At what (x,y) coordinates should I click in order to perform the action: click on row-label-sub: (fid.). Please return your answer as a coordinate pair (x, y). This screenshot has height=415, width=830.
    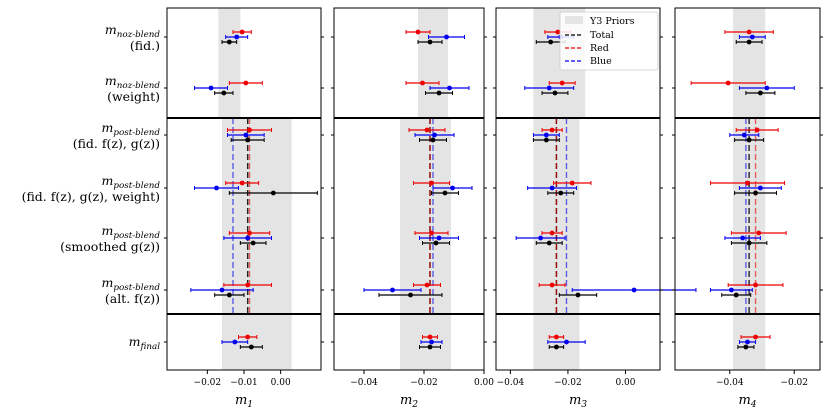
    Looking at the image, I should click on (145, 45).